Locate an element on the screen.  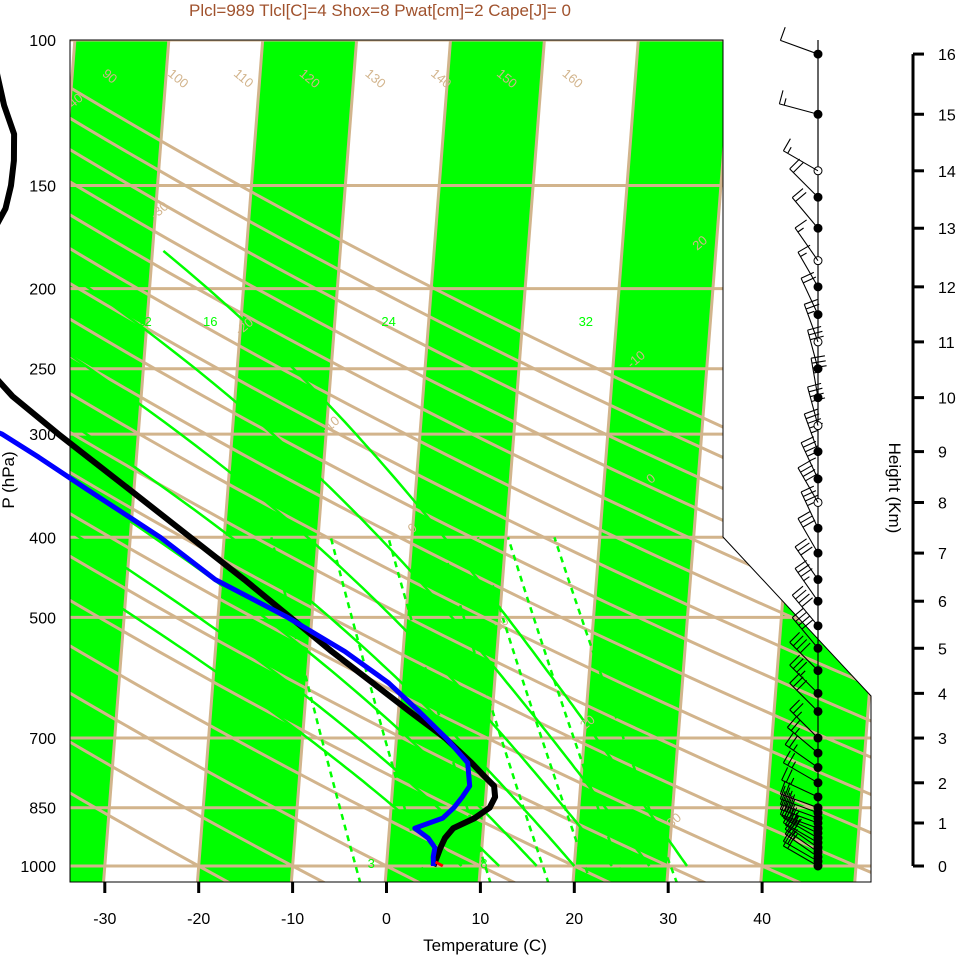
y-tick-label: 850 is located at coordinates (42, 809).